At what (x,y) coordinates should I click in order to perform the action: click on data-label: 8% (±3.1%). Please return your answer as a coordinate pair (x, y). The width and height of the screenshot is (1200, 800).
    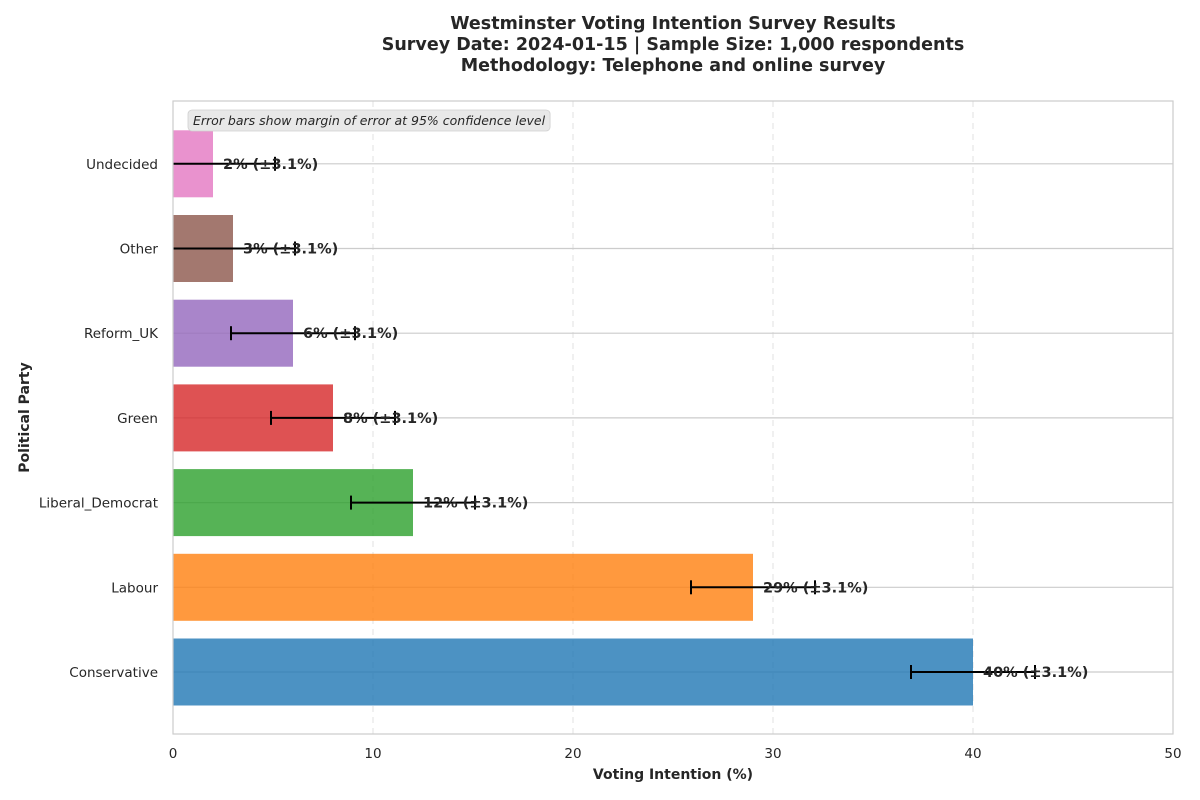
    Looking at the image, I should click on (390, 419).